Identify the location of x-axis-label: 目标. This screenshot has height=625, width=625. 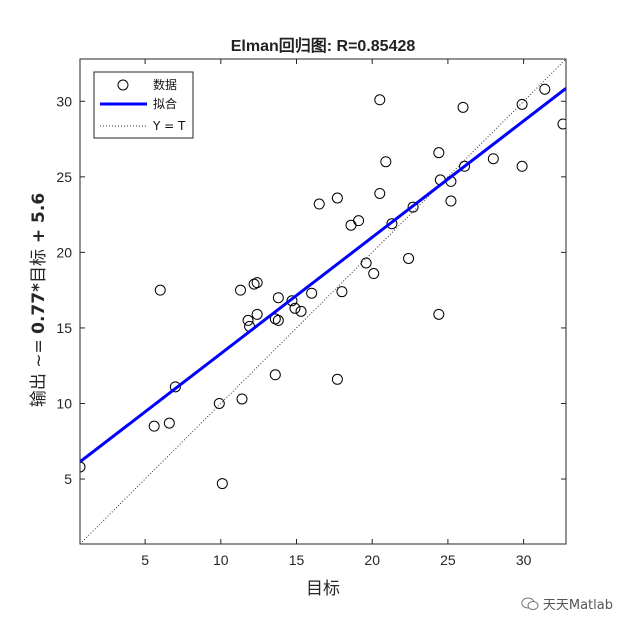
(323, 589).